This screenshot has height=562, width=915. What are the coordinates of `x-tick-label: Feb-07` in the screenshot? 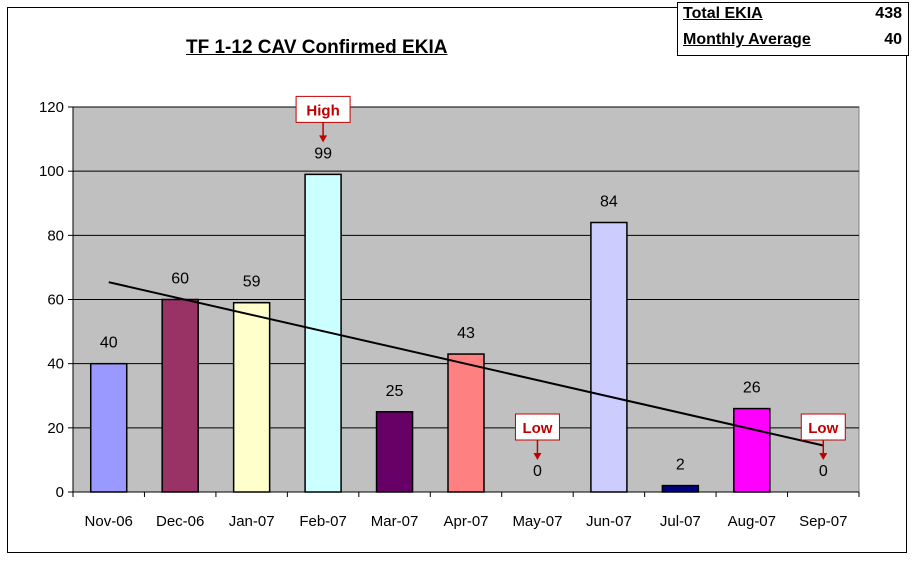 It's located at (323, 521).